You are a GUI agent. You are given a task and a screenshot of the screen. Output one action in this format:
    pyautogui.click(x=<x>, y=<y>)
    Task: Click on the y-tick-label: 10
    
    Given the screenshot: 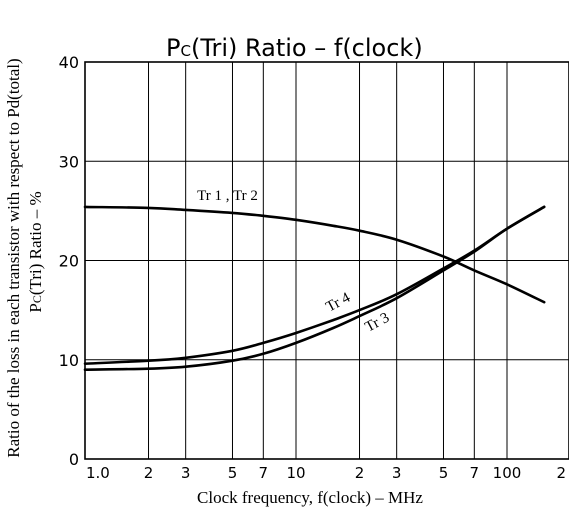 What is the action you would take?
    pyautogui.click(x=69, y=360)
    